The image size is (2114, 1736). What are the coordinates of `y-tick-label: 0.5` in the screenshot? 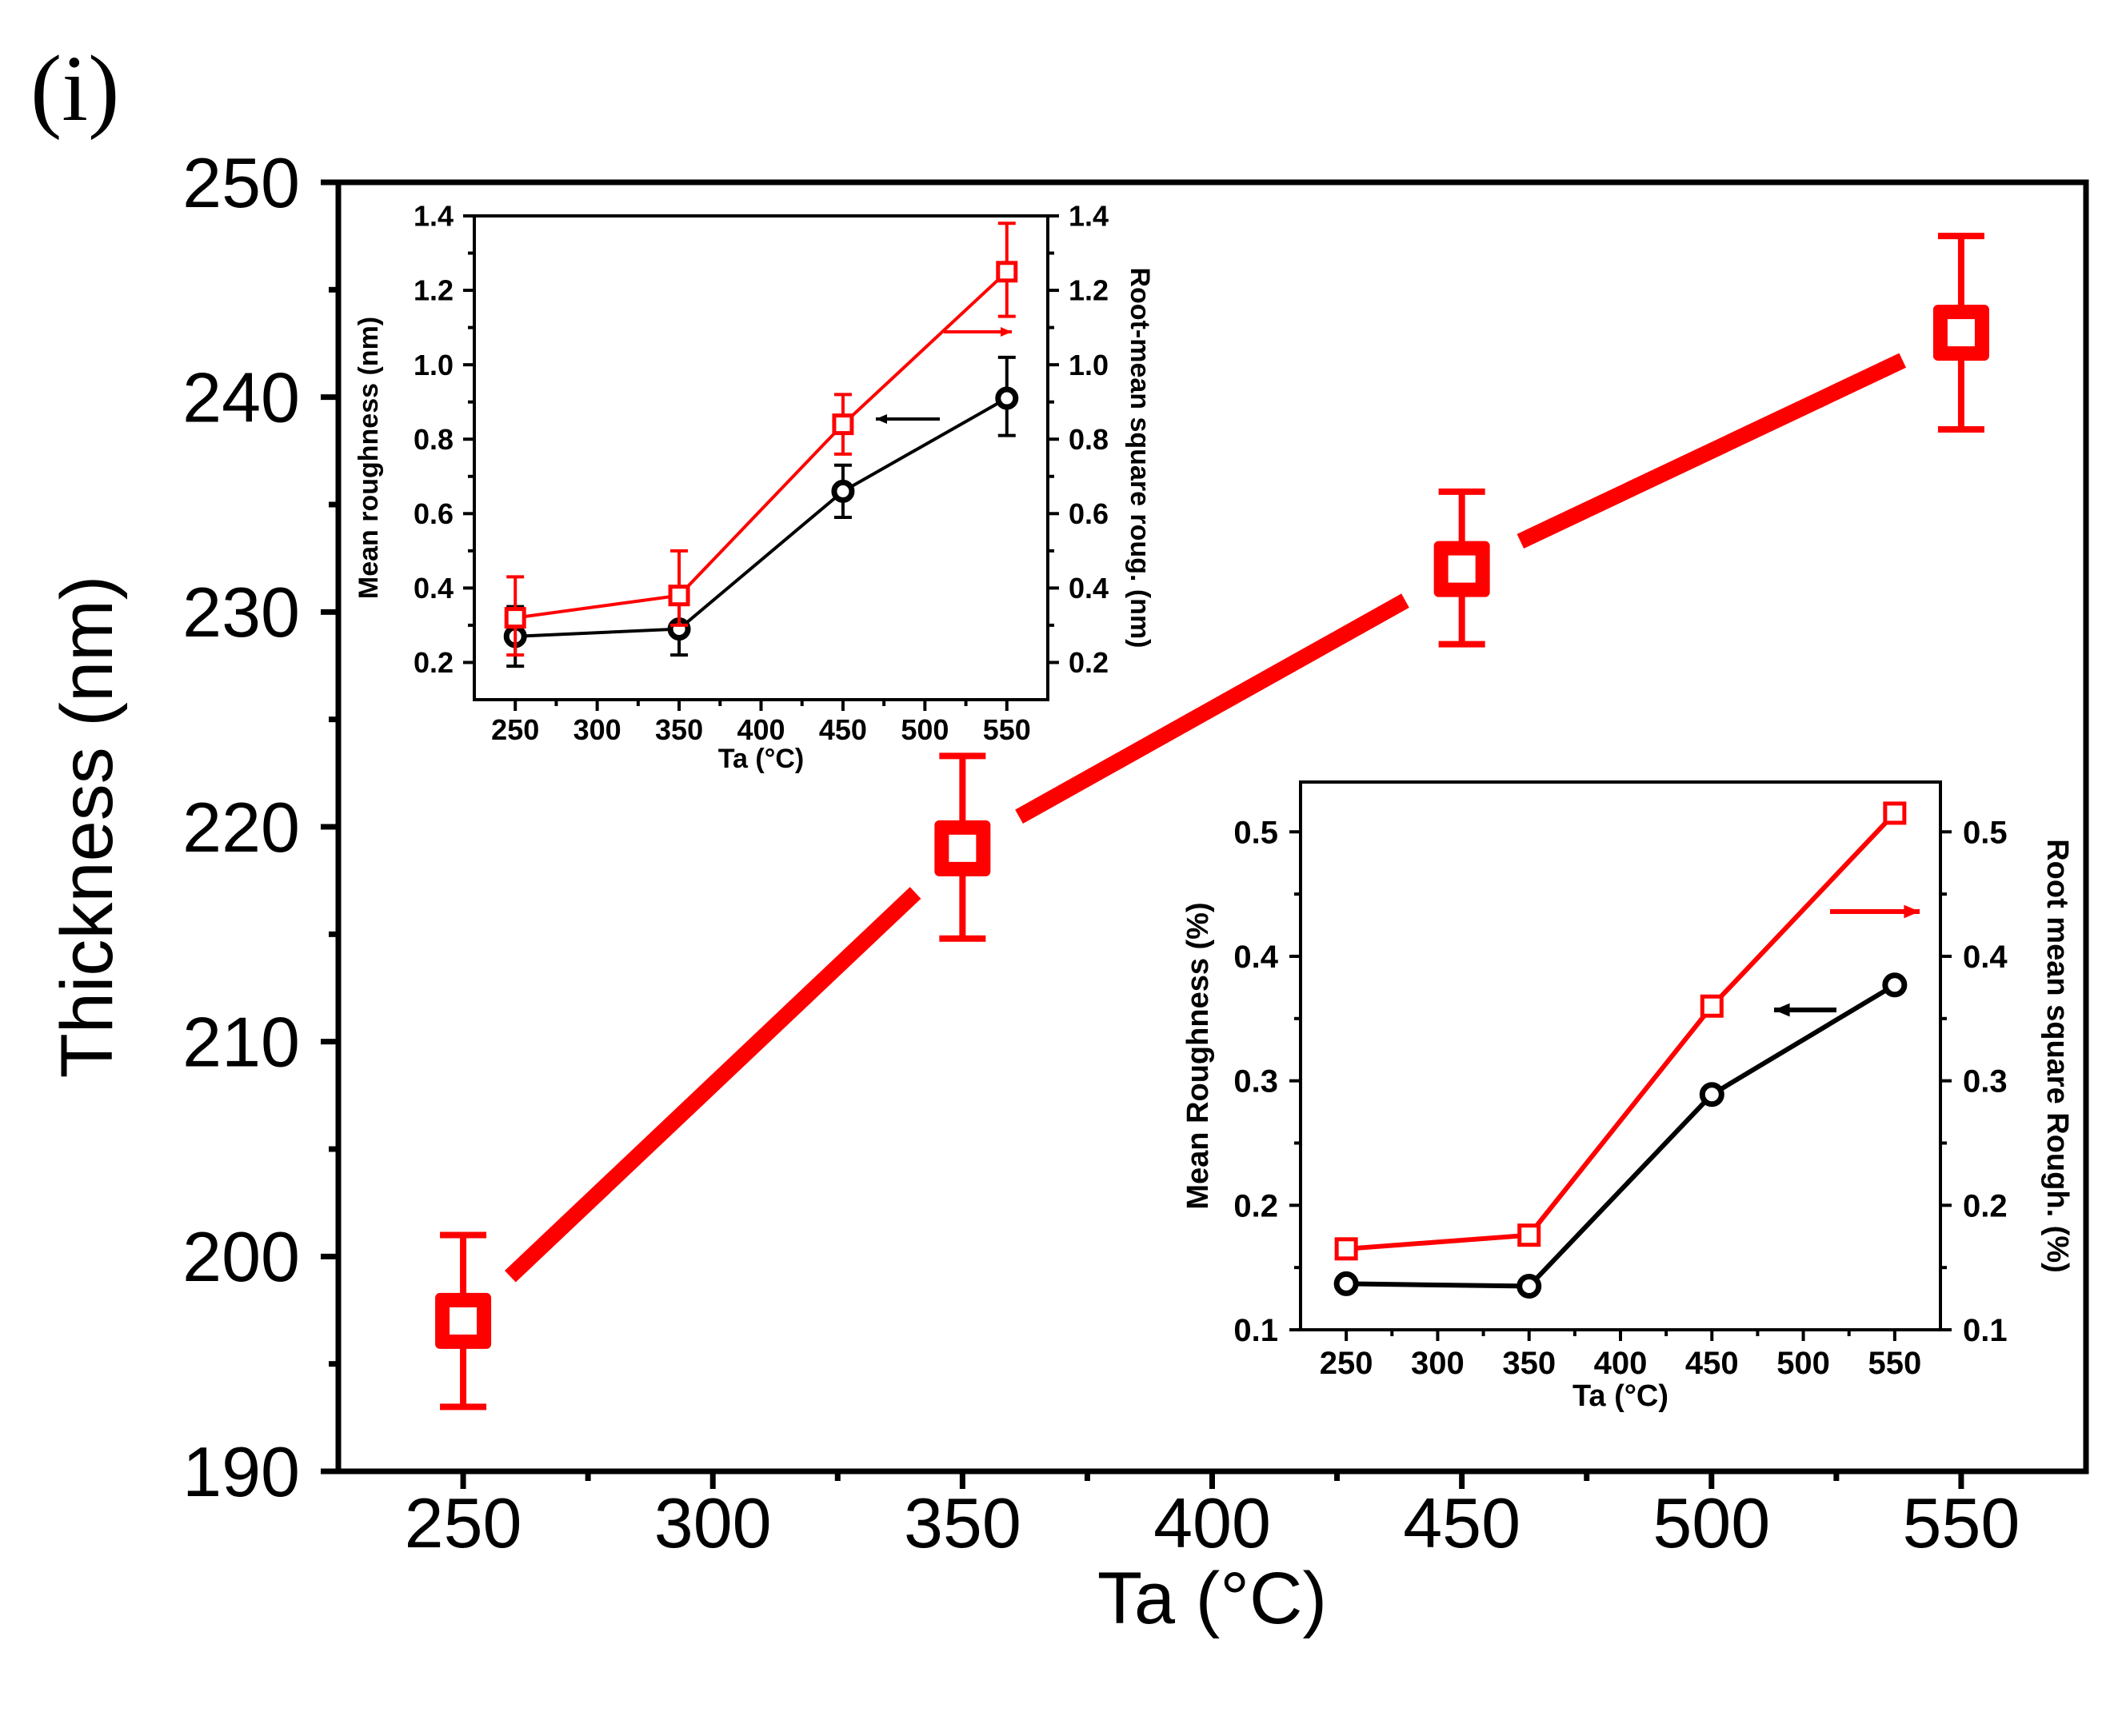 It's located at (1255, 832).